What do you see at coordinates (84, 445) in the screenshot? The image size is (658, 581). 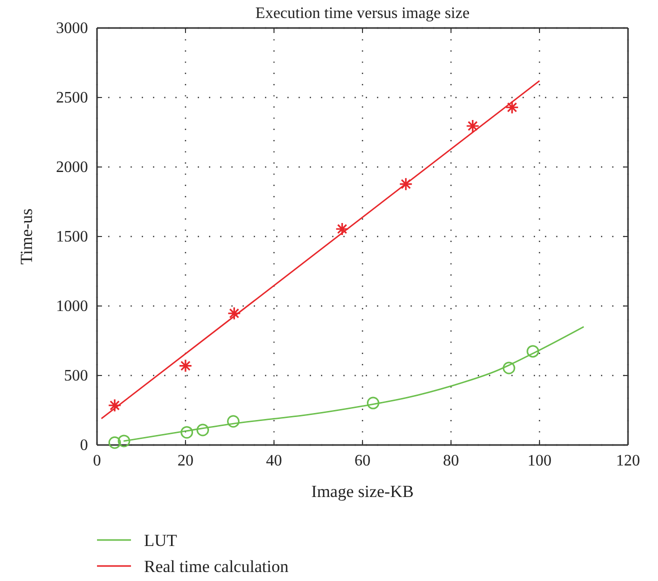 I see `y-tick-label: 0` at bounding box center [84, 445].